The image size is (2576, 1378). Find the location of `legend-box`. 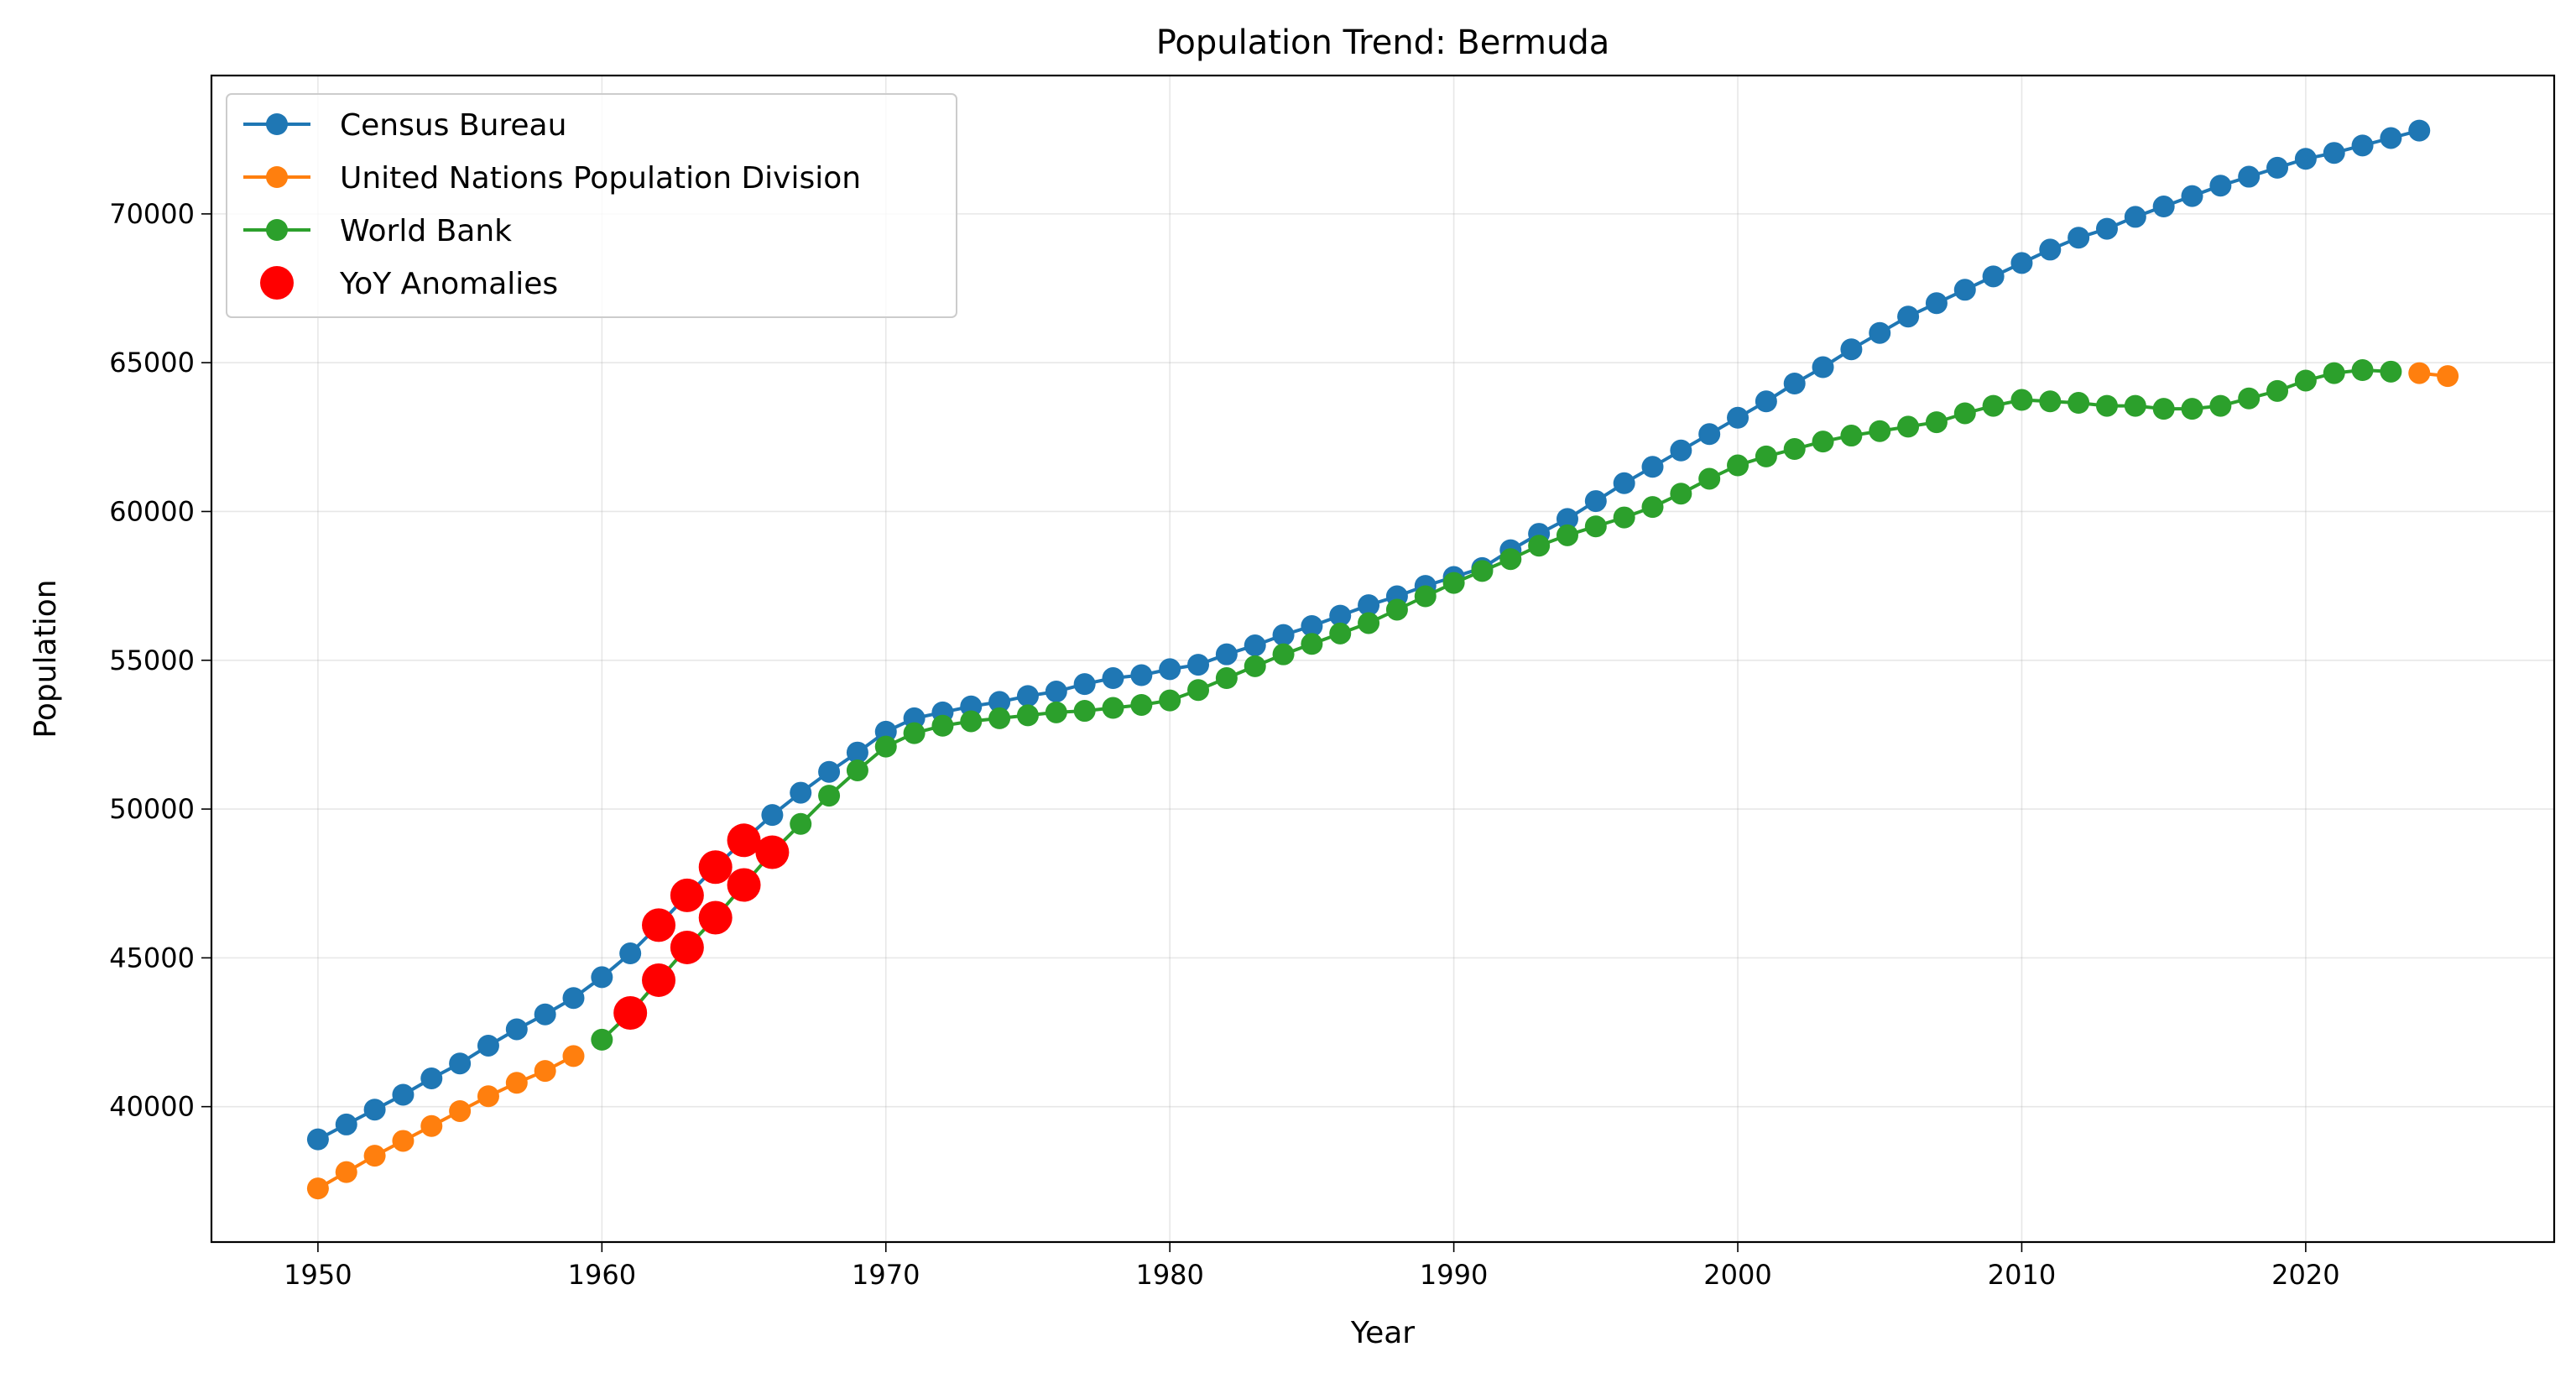

legend-box is located at coordinates (591, 205).